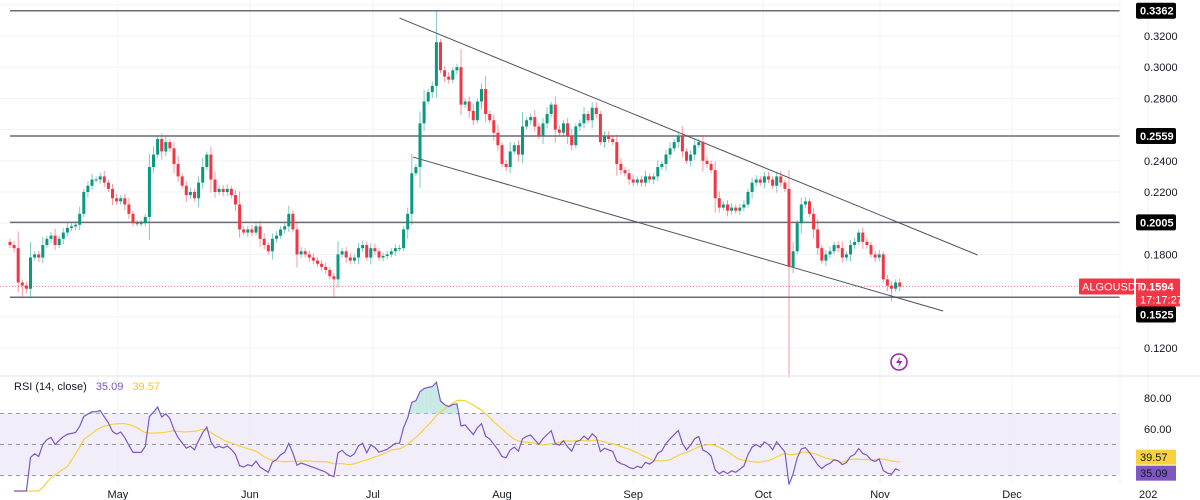  Describe the element at coordinates (1161, 68) in the screenshot. I see `price-tick: 0.3000` at that location.